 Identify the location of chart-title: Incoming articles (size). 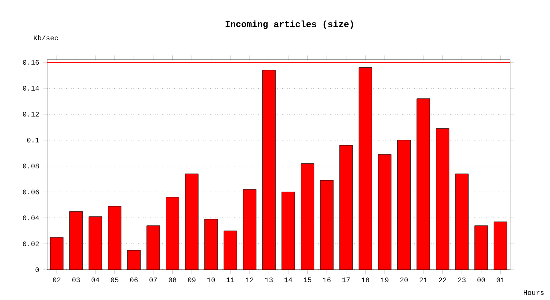
(290, 25).